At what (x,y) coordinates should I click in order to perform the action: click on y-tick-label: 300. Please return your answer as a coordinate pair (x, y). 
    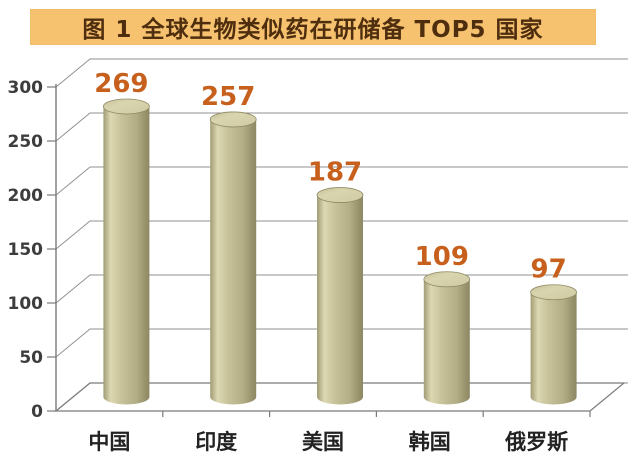
    Looking at the image, I should click on (26, 88).